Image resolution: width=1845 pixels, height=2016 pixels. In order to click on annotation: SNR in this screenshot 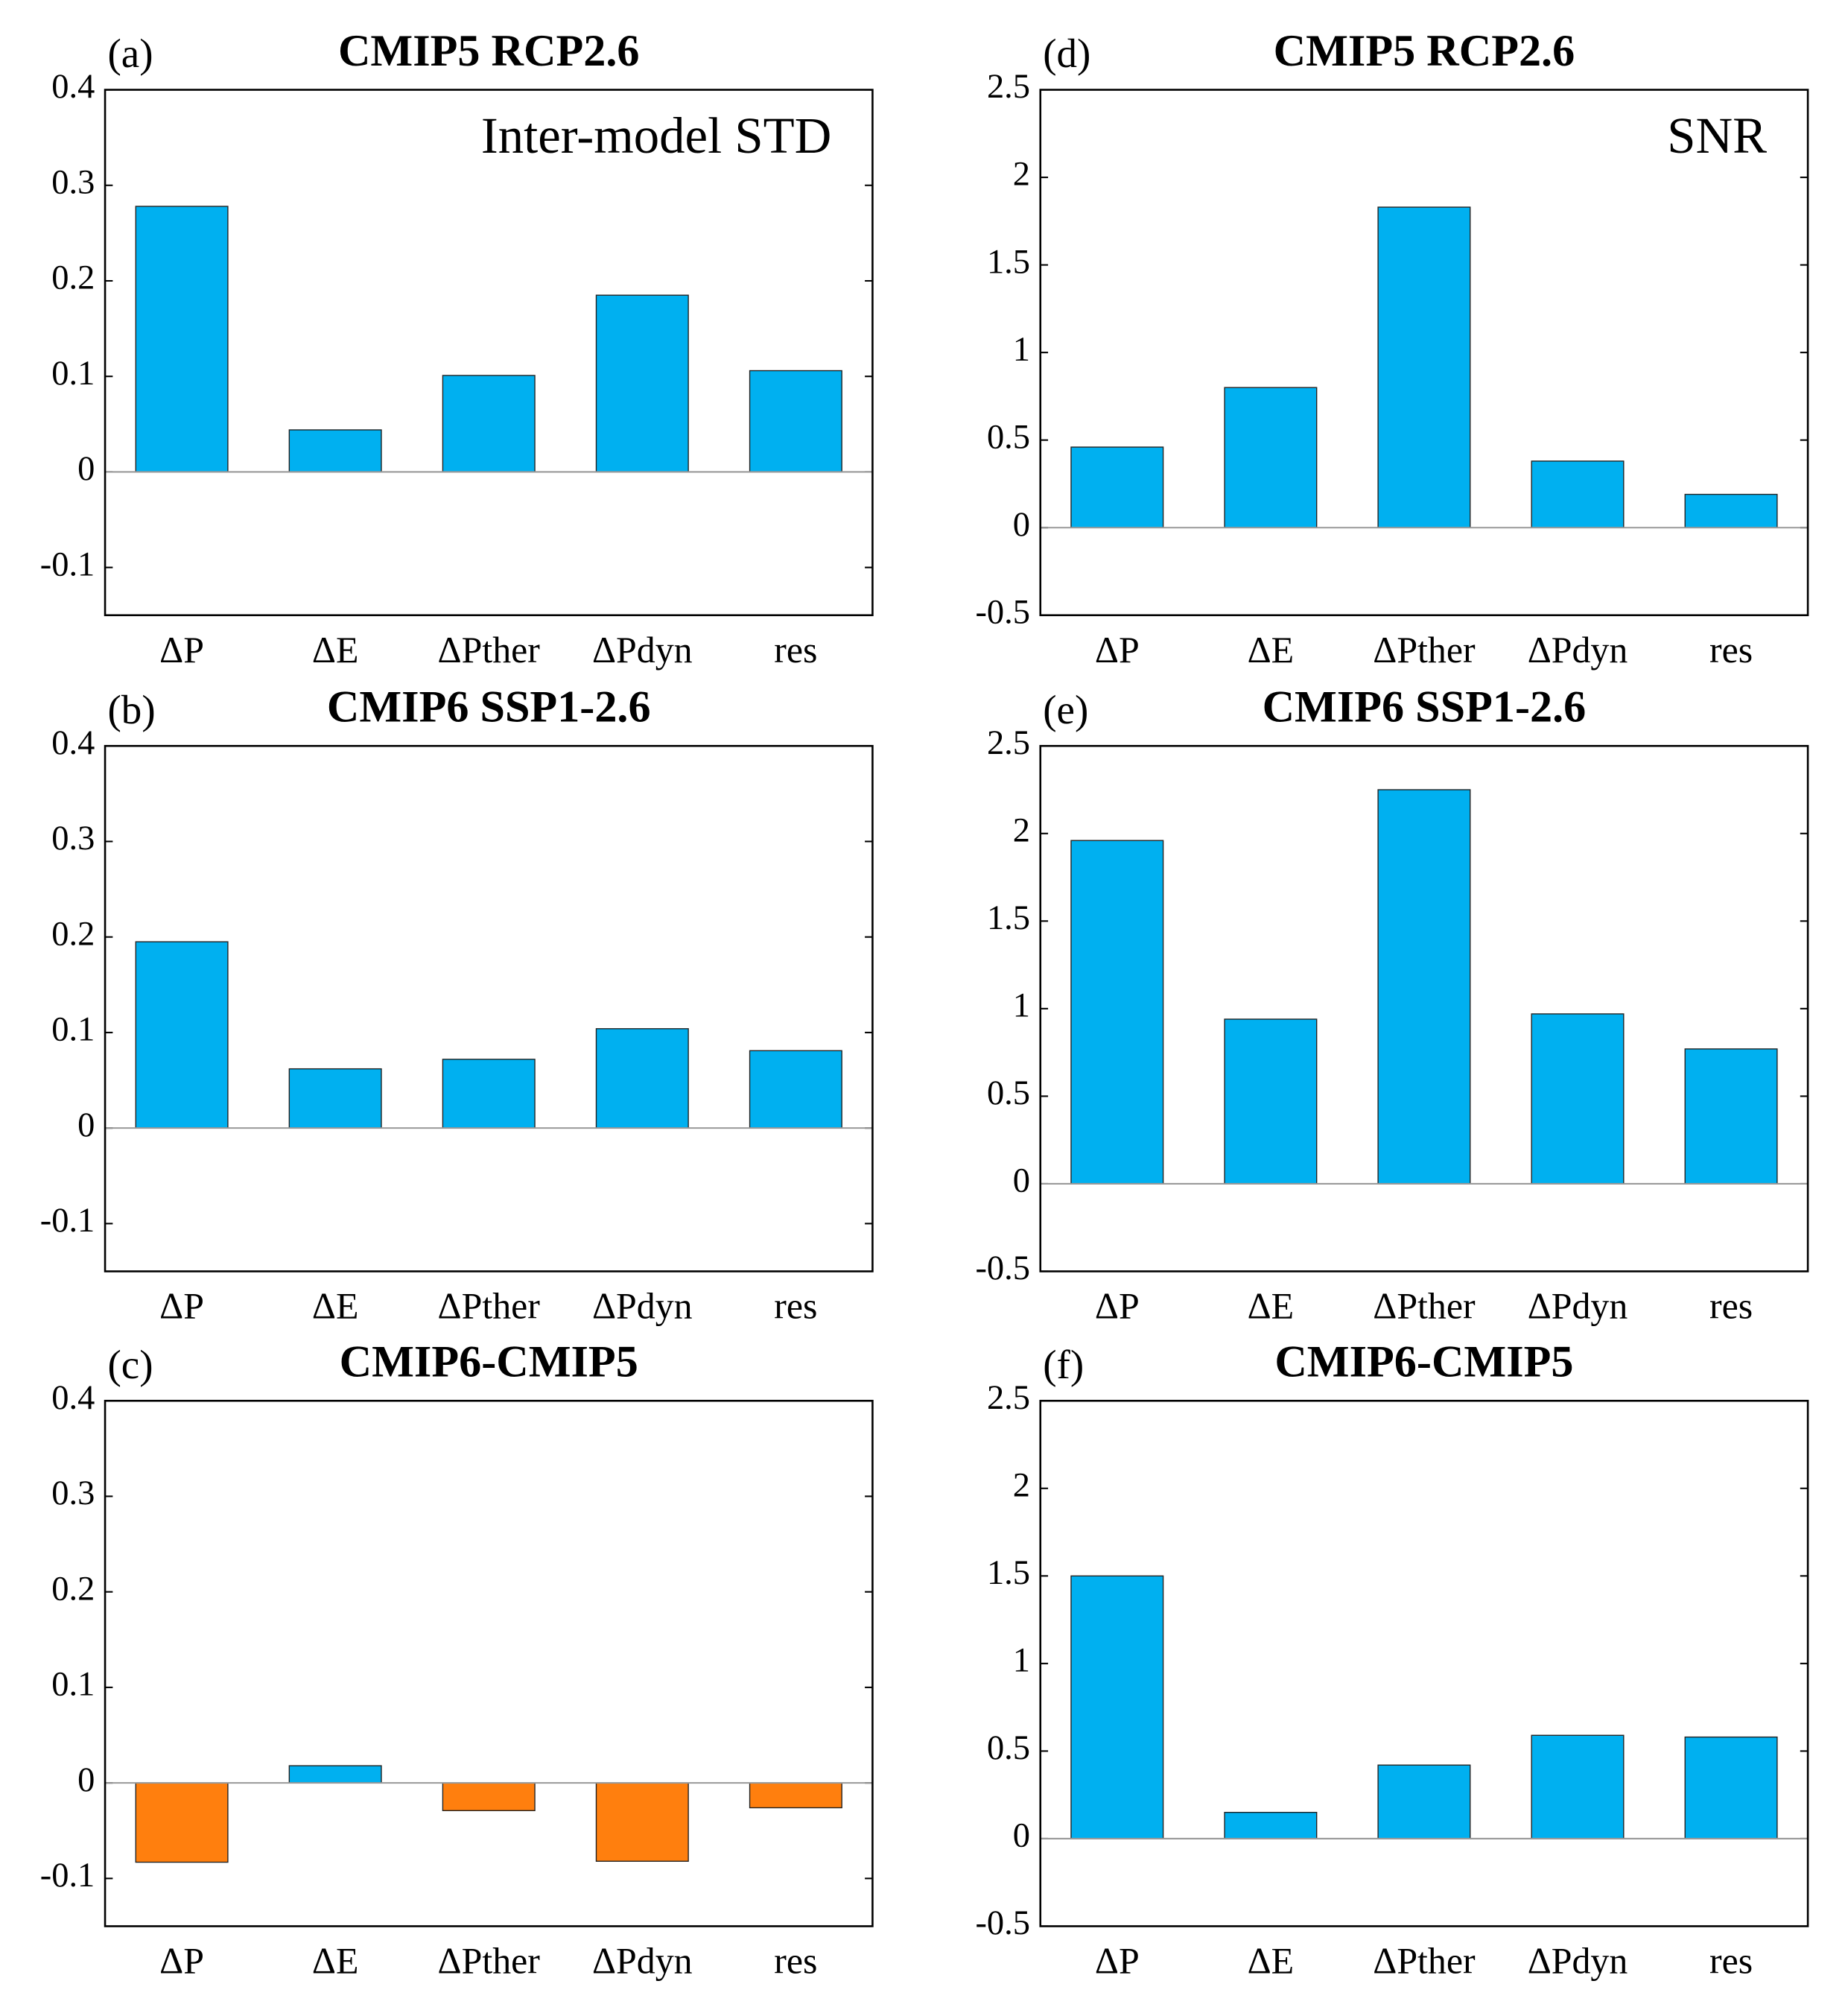, I will do `click(1717, 135)`.